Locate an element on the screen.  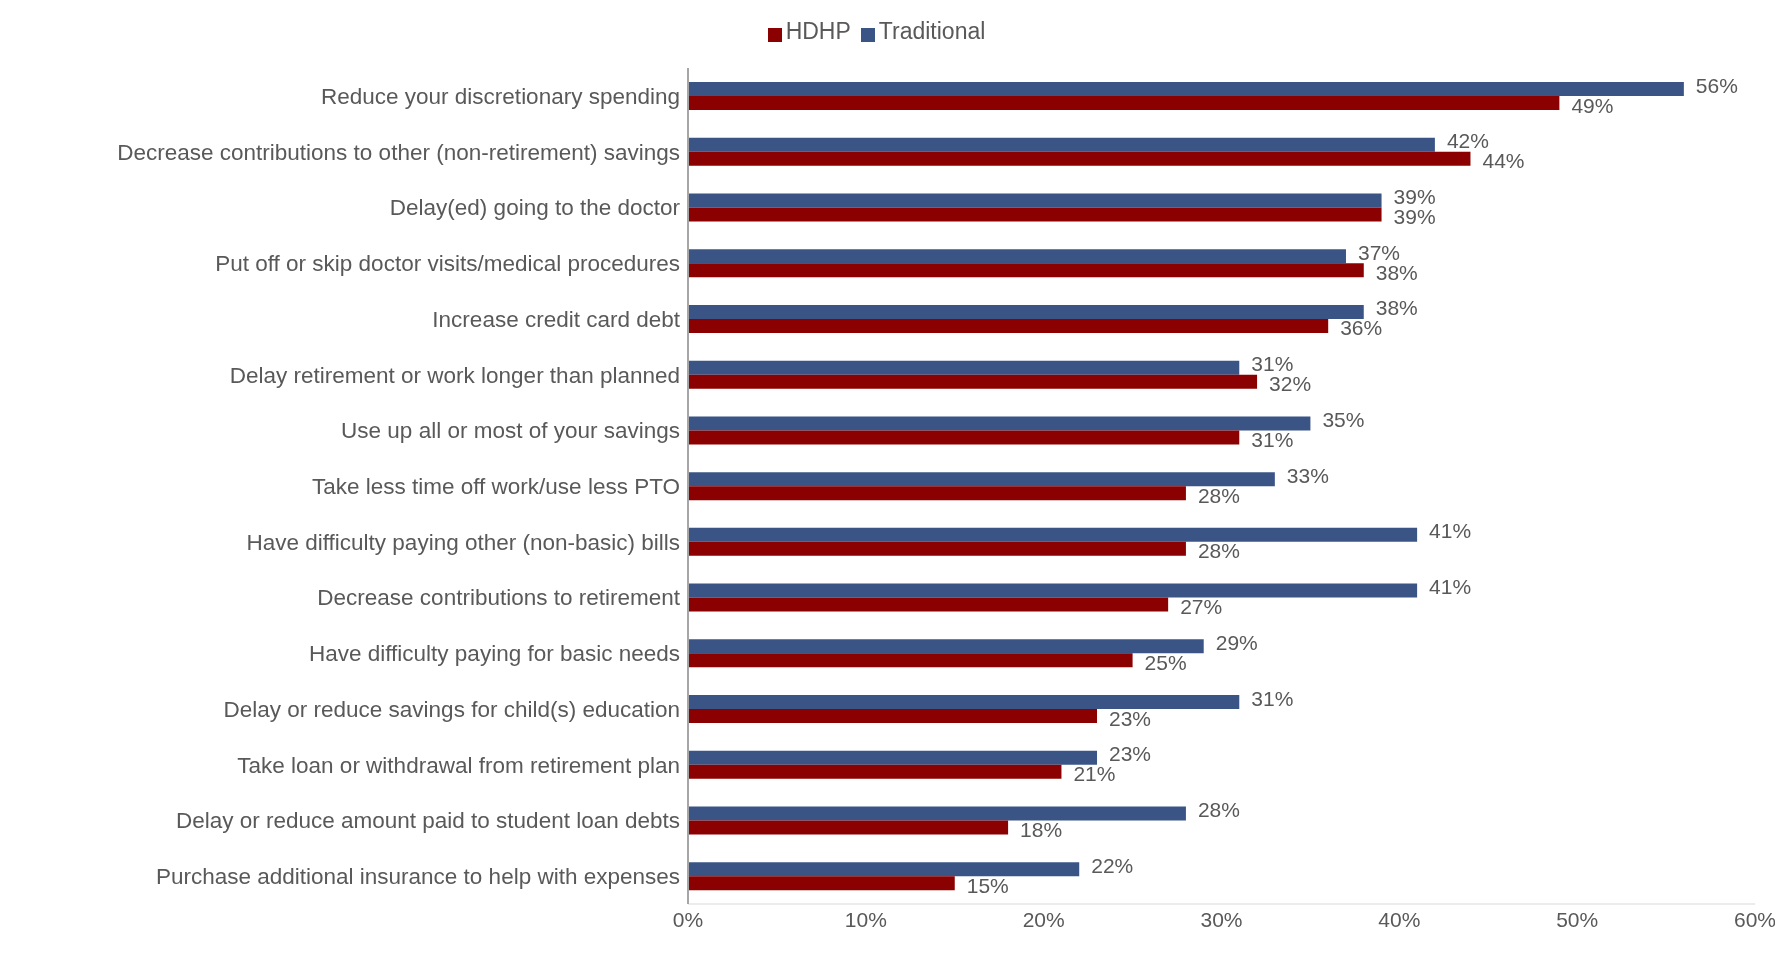
data-label: 25% is located at coordinates (1165, 662).